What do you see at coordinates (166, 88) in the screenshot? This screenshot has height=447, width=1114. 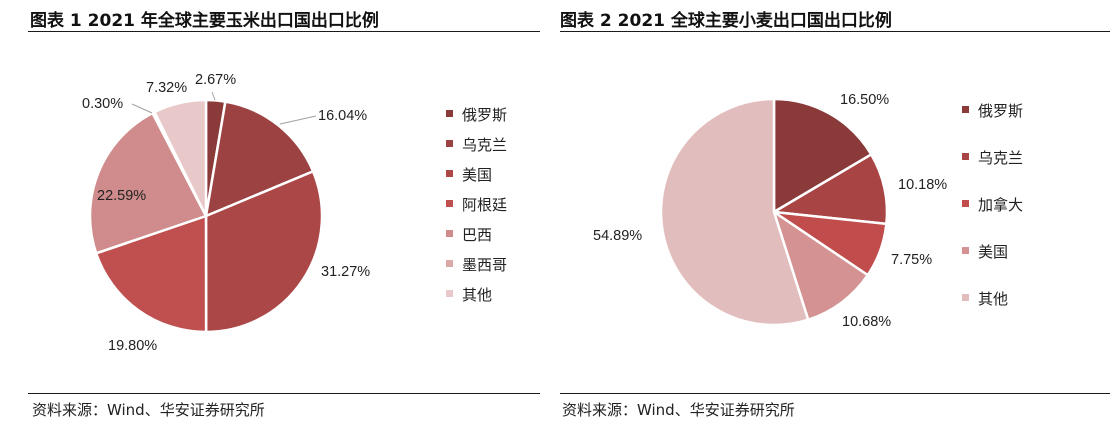 I see `data-label: 7.32%` at bounding box center [166, 88].